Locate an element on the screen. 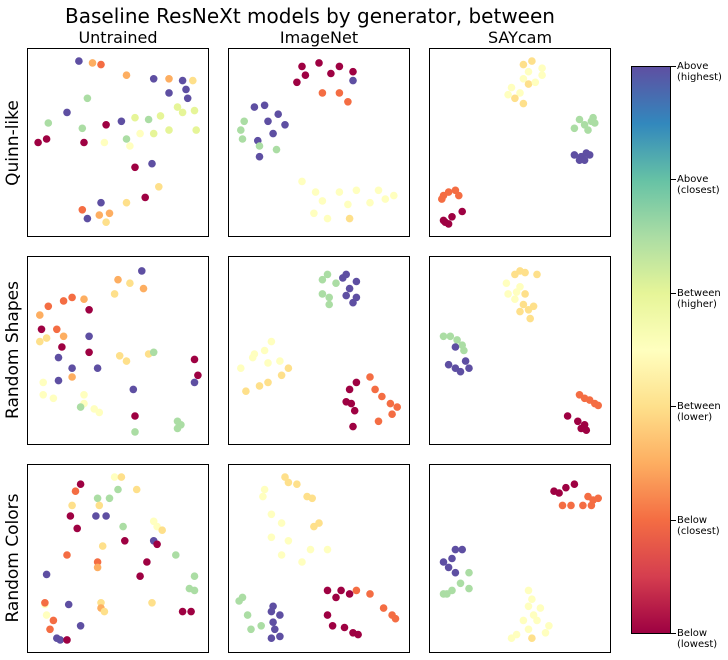 This screenshot has height=660, width=728. row-label-random-shapes: Random Shapes is located at coordinates (13, 350).